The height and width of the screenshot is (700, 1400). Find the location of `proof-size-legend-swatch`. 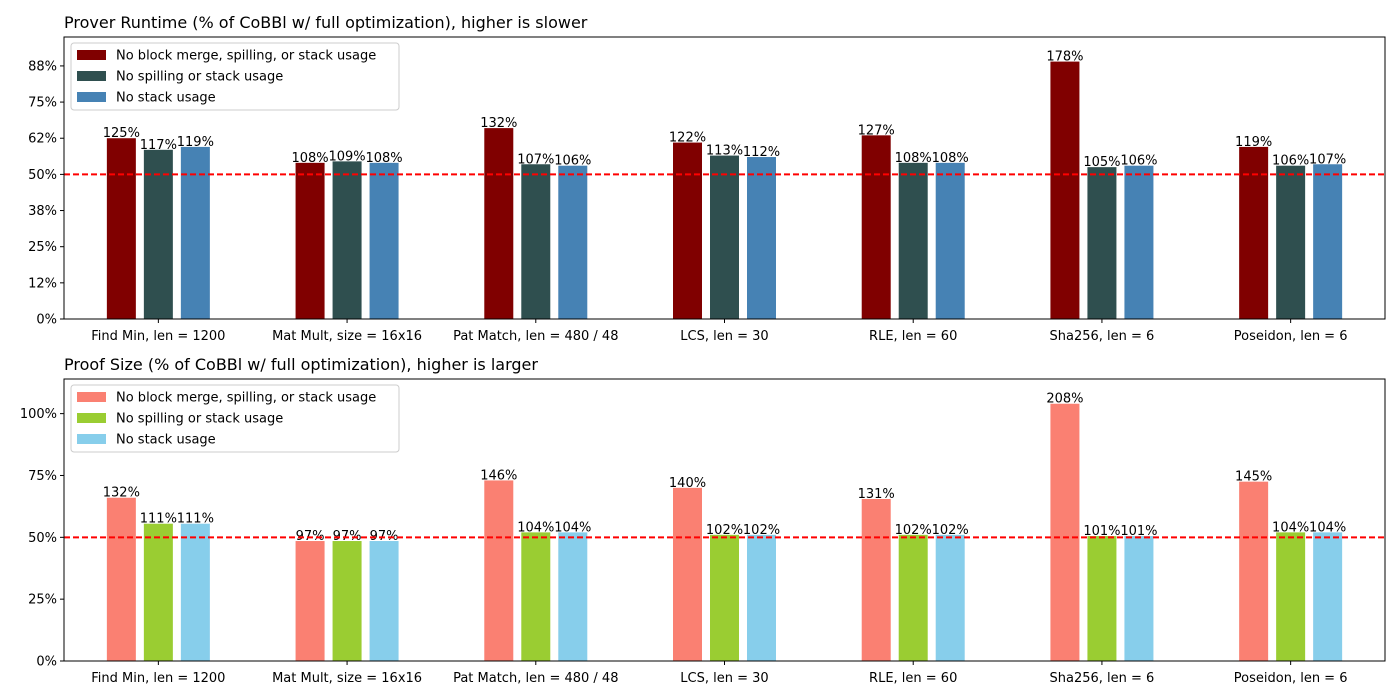

proof-size-legend-swatch is located at coordinates (91, 397).